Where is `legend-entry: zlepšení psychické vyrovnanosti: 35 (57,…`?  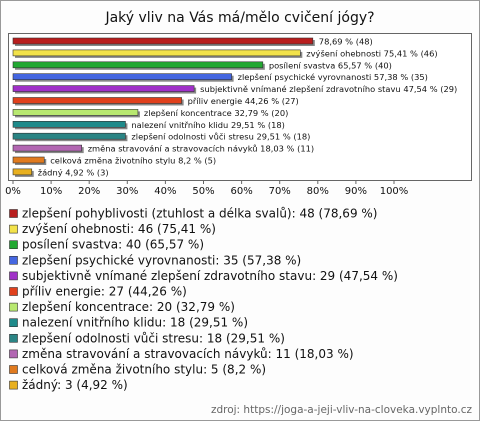
legend-entry: zlepšení psychické vyrovnanosti: 35 (57,… is located at coordinates (161, 260).